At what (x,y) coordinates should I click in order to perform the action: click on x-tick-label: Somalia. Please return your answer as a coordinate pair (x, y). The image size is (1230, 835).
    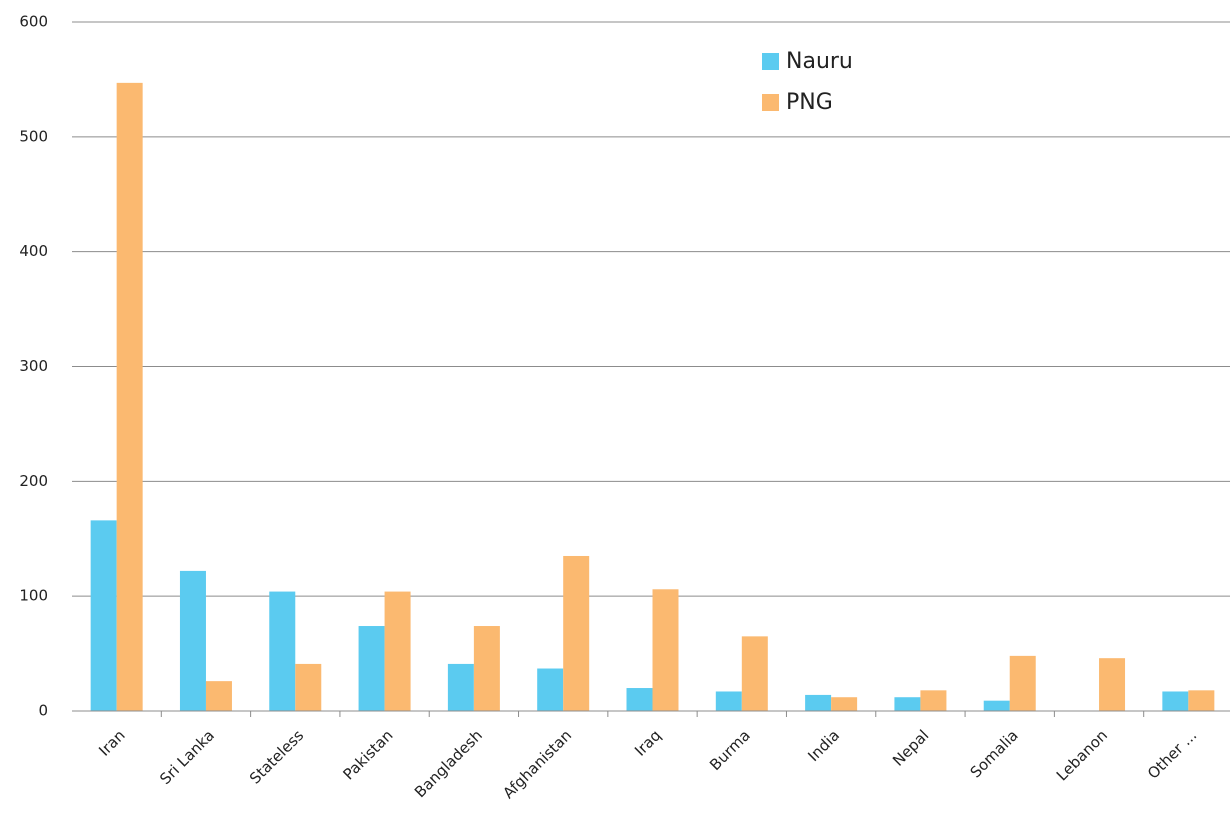
    Looking at the image, I should click on (994, 753).